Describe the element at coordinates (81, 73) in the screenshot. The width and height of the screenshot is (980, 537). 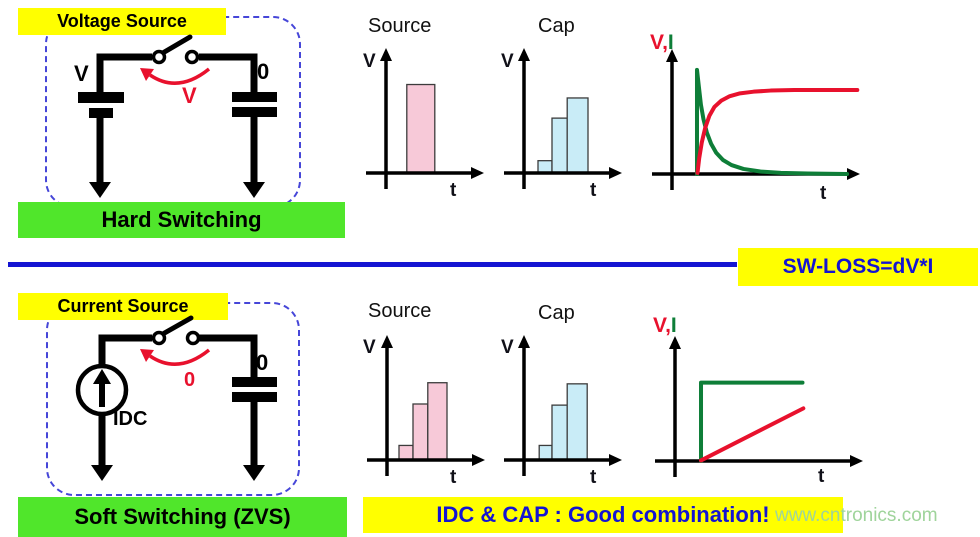
I see `hard-left-node-label: V` at that location.